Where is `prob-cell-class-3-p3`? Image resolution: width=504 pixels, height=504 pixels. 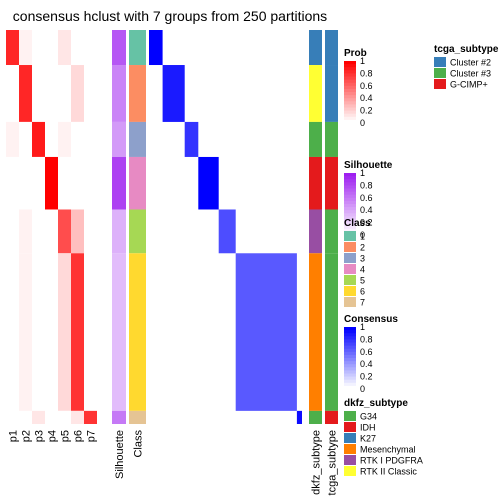
prob-cell-class-3-p3 is located at coordinates (38, 139).